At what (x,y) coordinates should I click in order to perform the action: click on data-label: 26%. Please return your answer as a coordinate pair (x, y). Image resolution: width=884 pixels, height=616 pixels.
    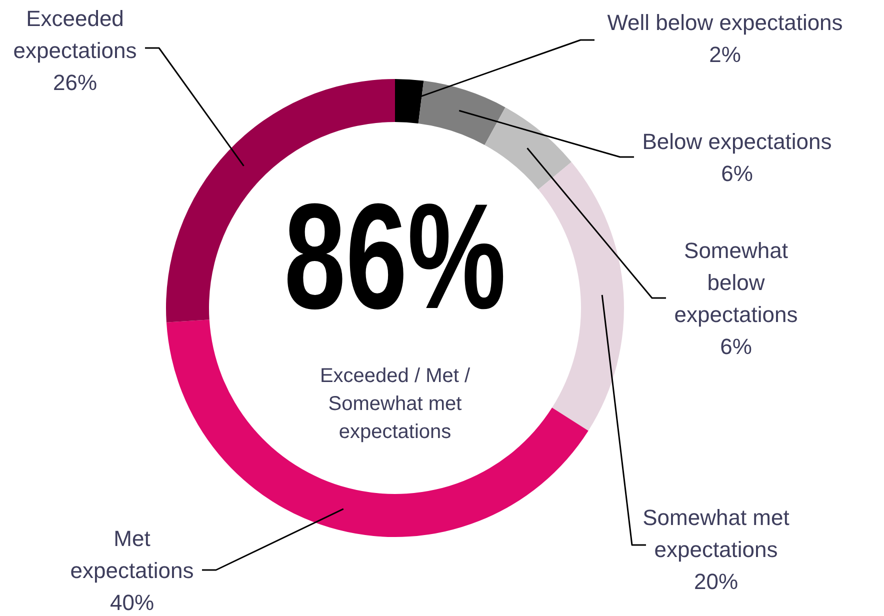
    Looking at the image, I should click on (75, 82).